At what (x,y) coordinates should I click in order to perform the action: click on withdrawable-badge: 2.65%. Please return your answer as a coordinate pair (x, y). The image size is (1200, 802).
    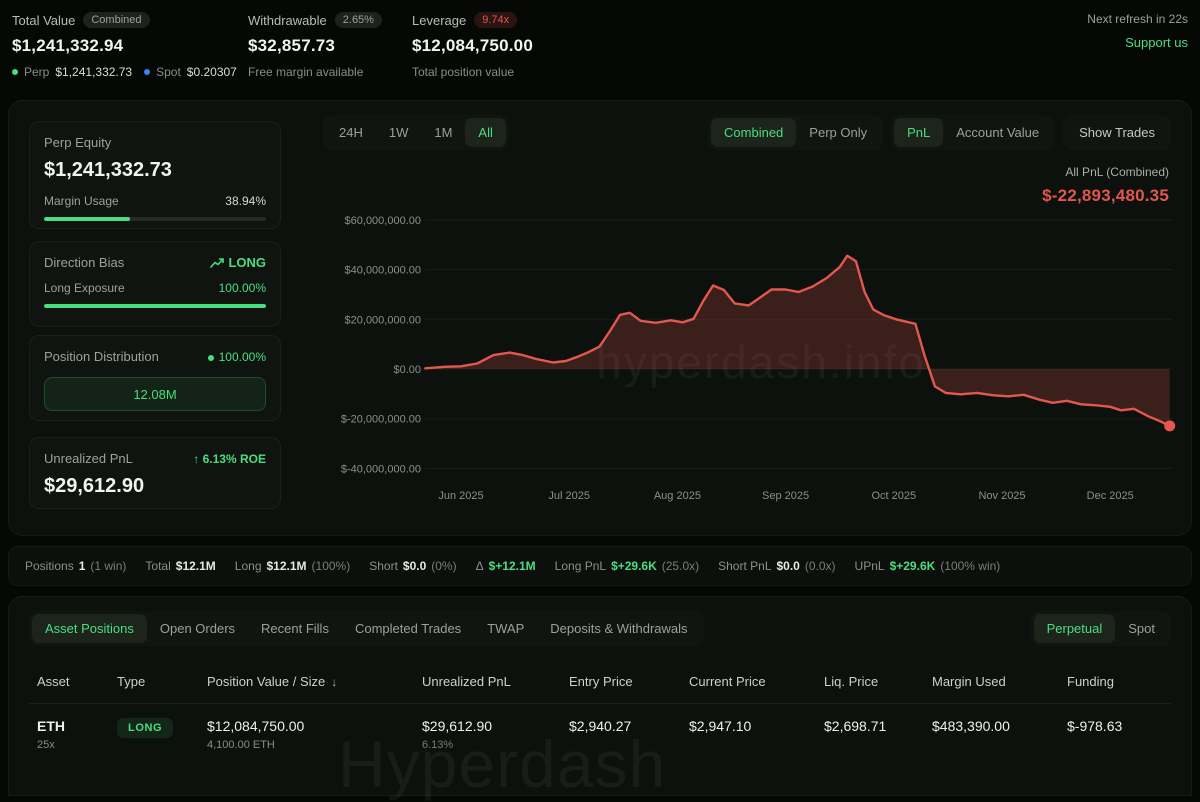
    Looking at the image, I should click on (358, 20).